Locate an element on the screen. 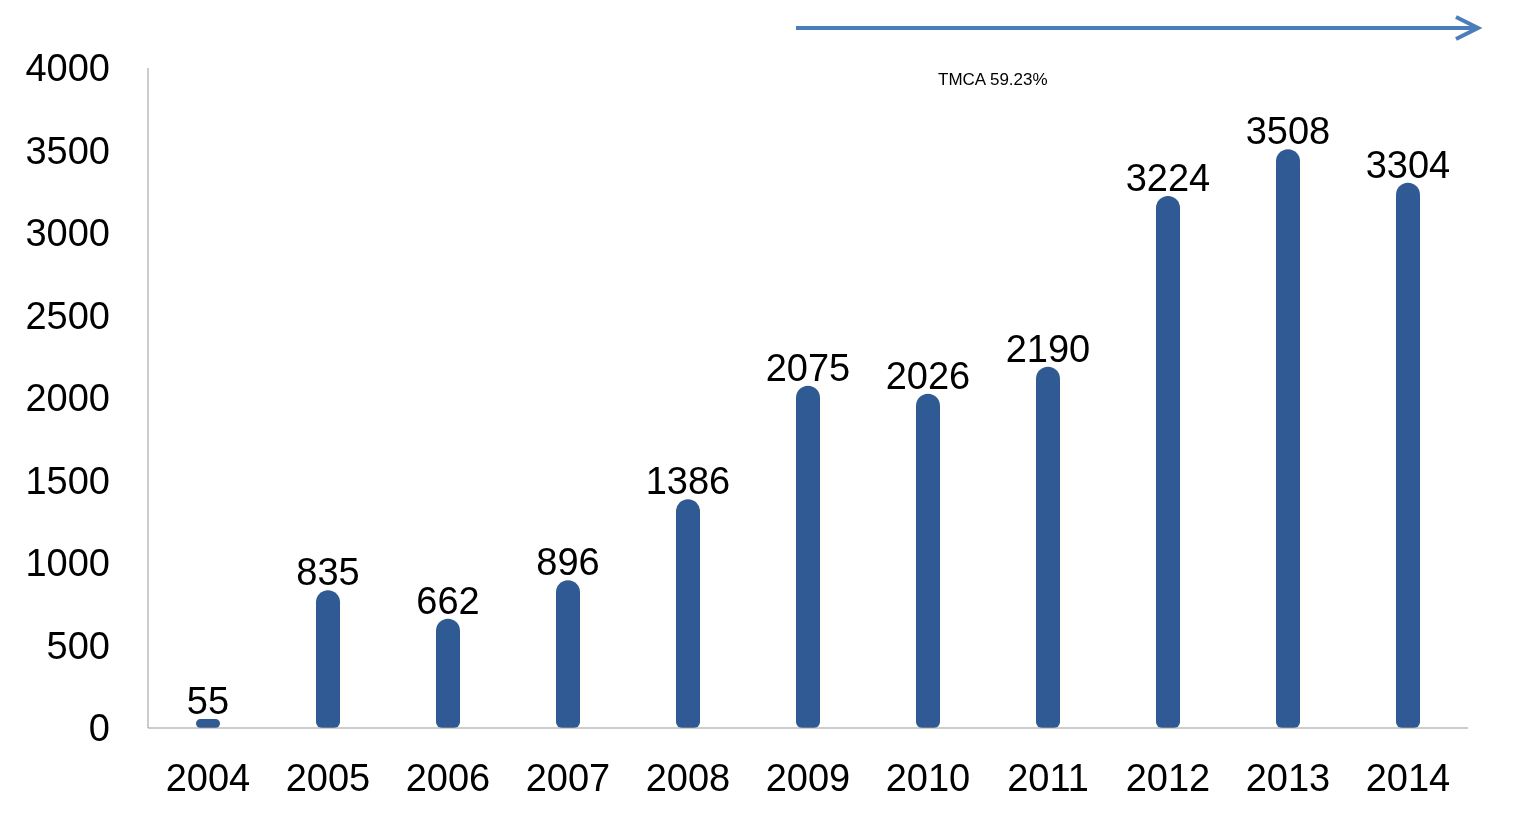 The width and height of the screenshot is (1517, 815). data-label: 2190 is located at coordinates (1048, 348).